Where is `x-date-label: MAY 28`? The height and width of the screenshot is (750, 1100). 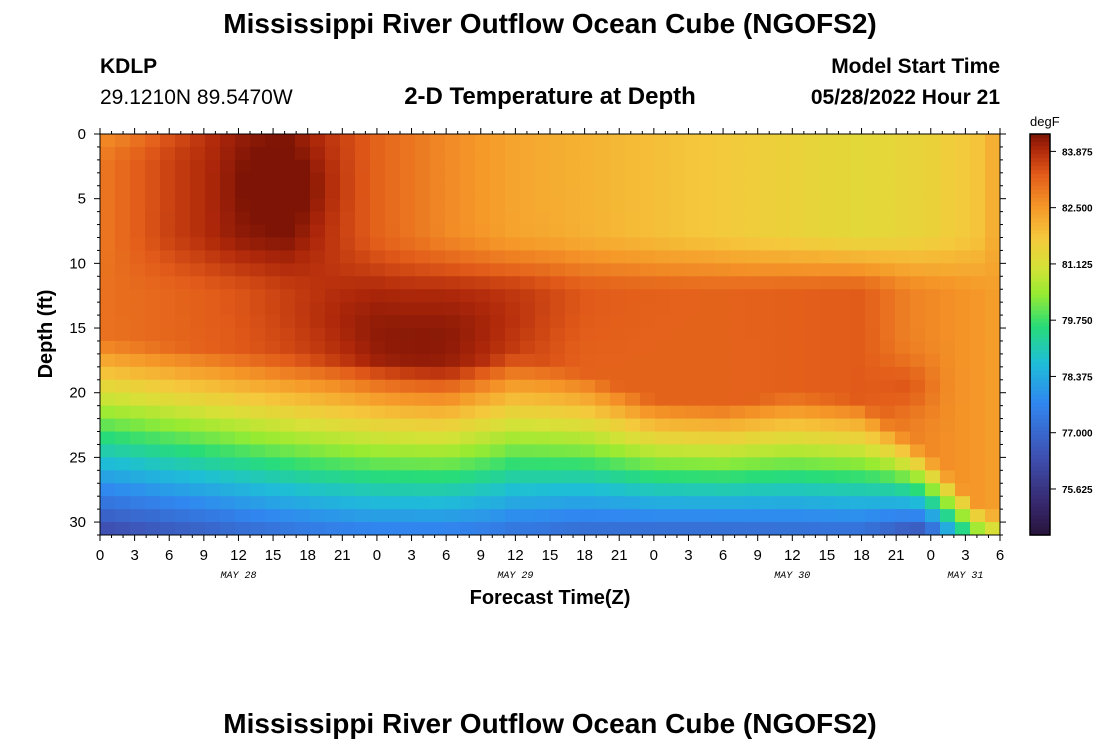
x-date-label: MAY 28 is located at coordinates (238, 576).